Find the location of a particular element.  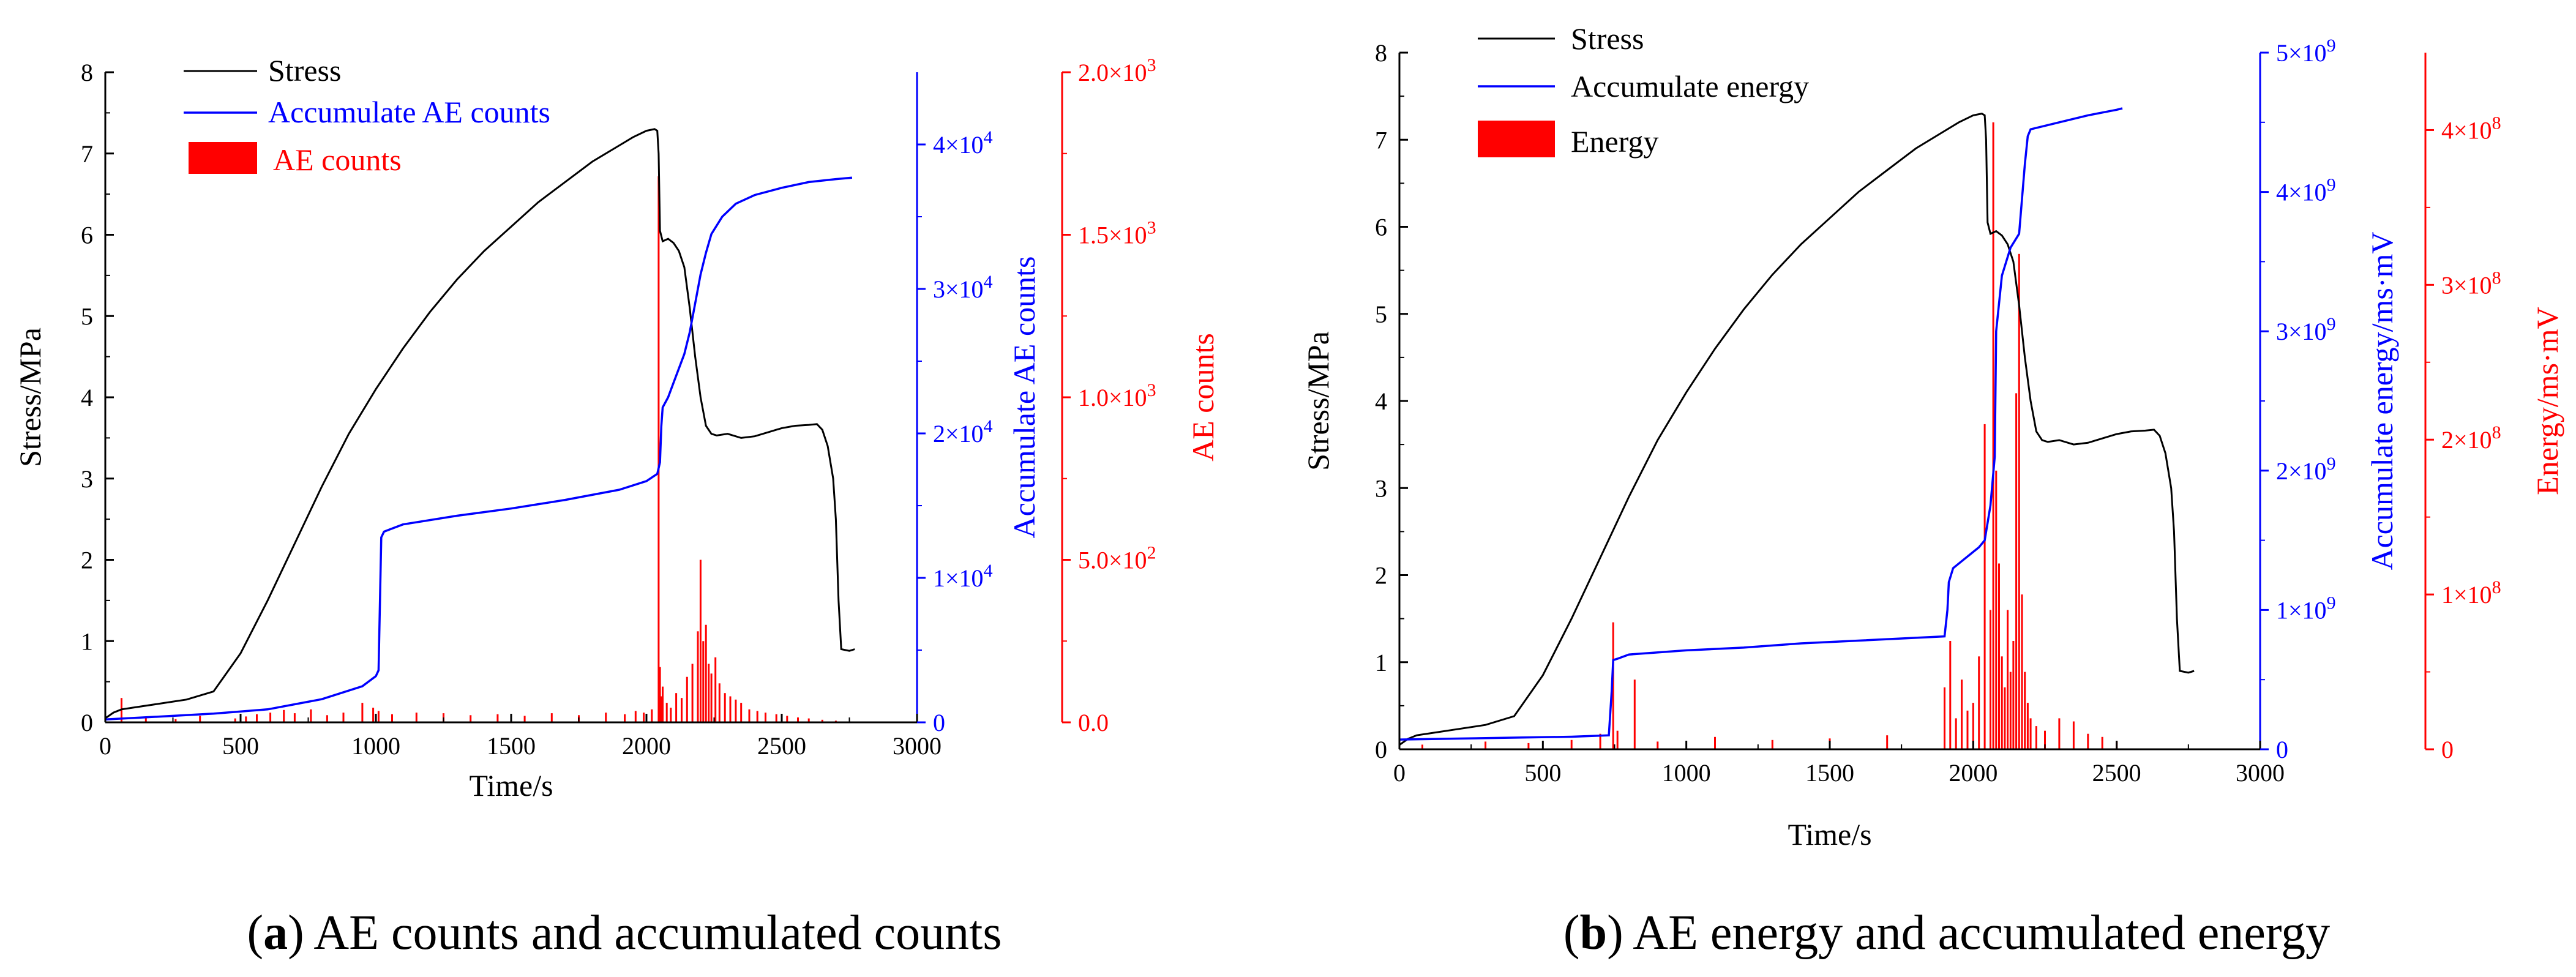

a-right1-ticks: 0 1×10⁴ 2×10⁴ 3×104 4×104 is located at coordinates (955, 431).